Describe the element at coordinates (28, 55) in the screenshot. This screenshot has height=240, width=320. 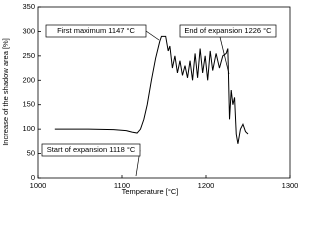
I see `y-tick-label: 250` at that location.